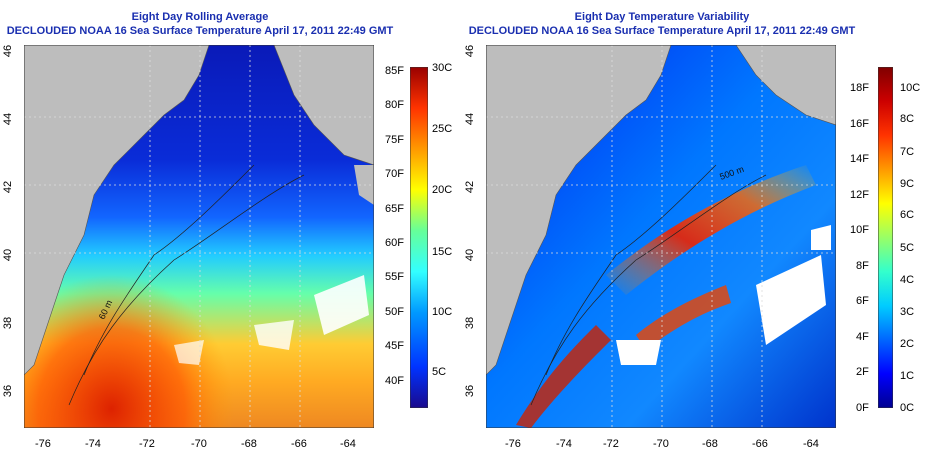 This screenshot has width=950, height=475. I want to click on left-title-line1: Eight Day Rolling Average, so click(200, 17).